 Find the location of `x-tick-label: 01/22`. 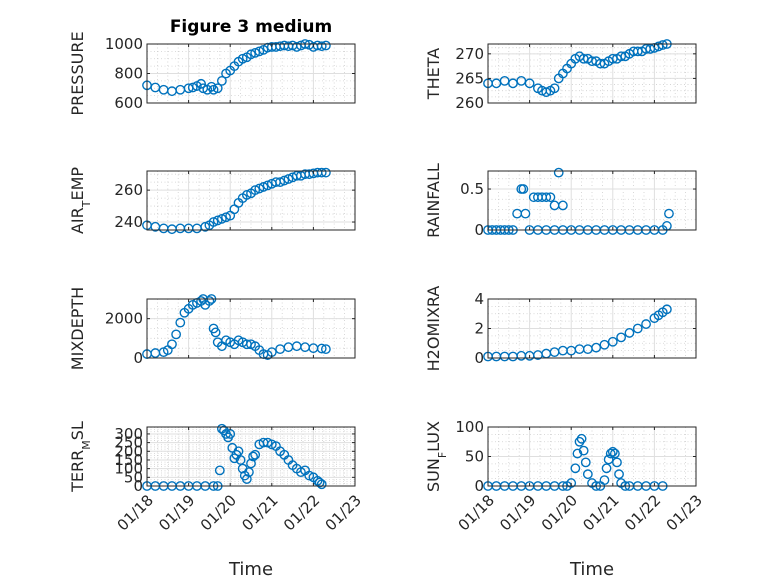

x-tick-label: 01/22 is located at coordinates (301, 512).